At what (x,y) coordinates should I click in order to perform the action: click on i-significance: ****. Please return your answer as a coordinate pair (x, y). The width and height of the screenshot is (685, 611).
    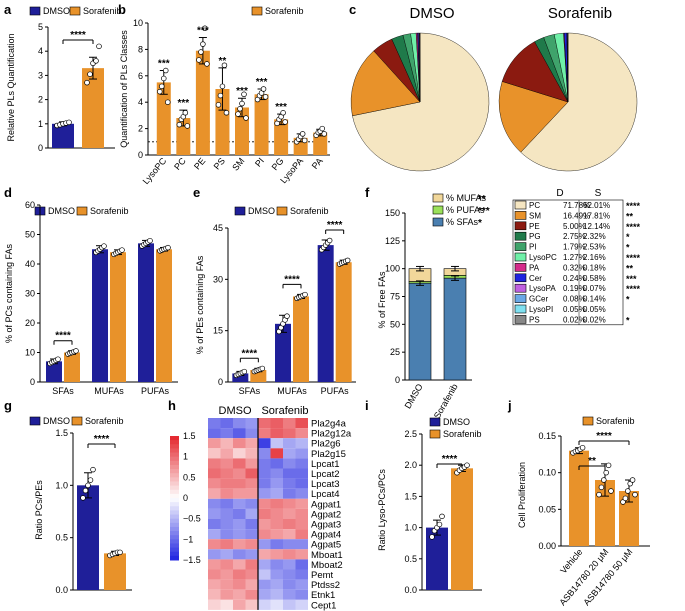
    Looking at the image, I should click on (450, 459).